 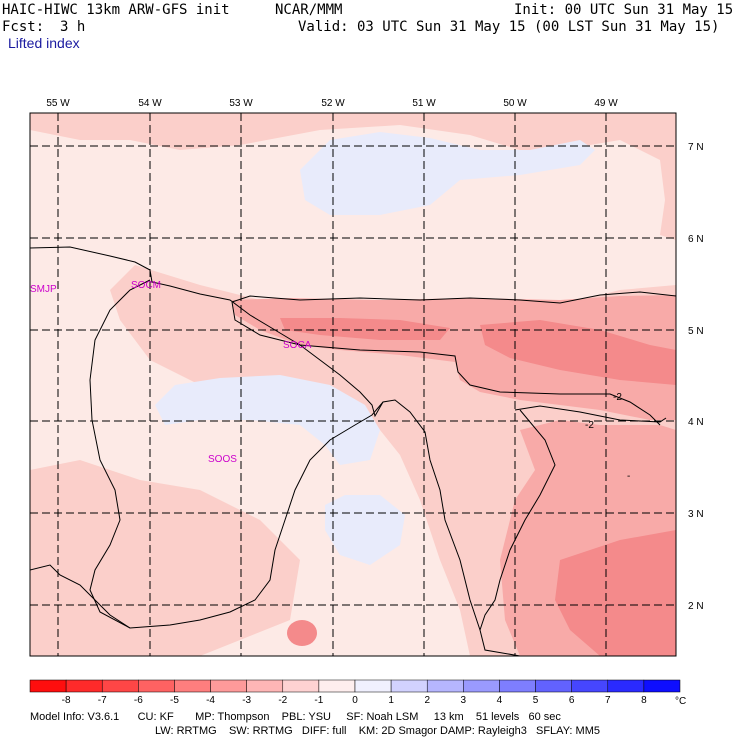 What do you see at coordinates (696, 331) in the screenshot?
I see `lat-label: 5 N` at bounding box center [696, 331].